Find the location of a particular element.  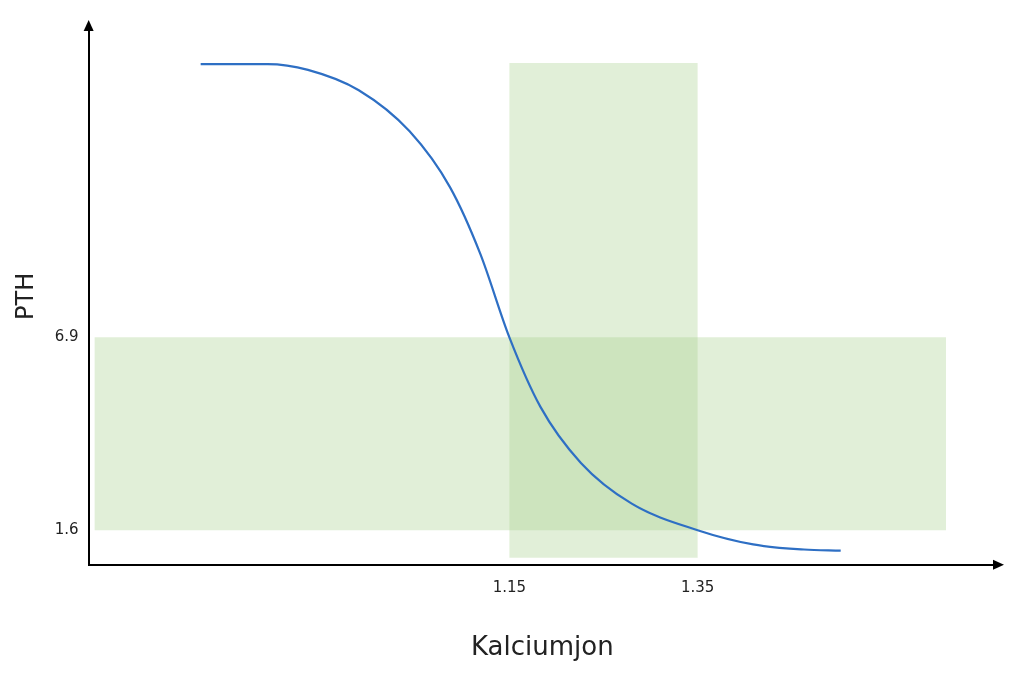

y-tick-label: 6.9 is located at coordinates (66, 336).